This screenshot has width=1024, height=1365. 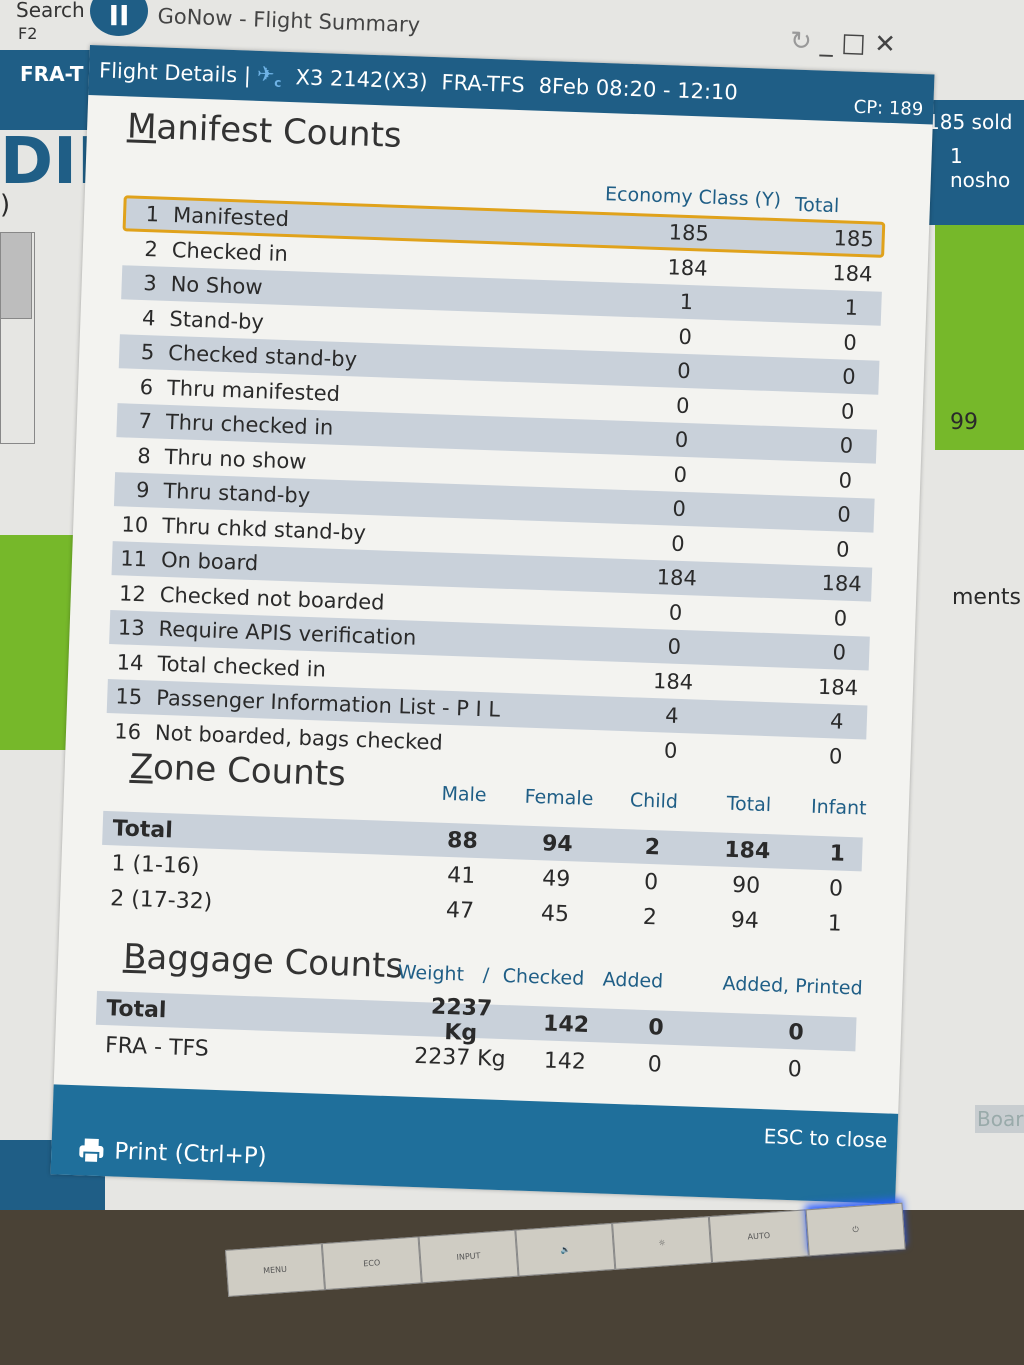 I want to click on zone-value: 45, so click(x=555, y=913).